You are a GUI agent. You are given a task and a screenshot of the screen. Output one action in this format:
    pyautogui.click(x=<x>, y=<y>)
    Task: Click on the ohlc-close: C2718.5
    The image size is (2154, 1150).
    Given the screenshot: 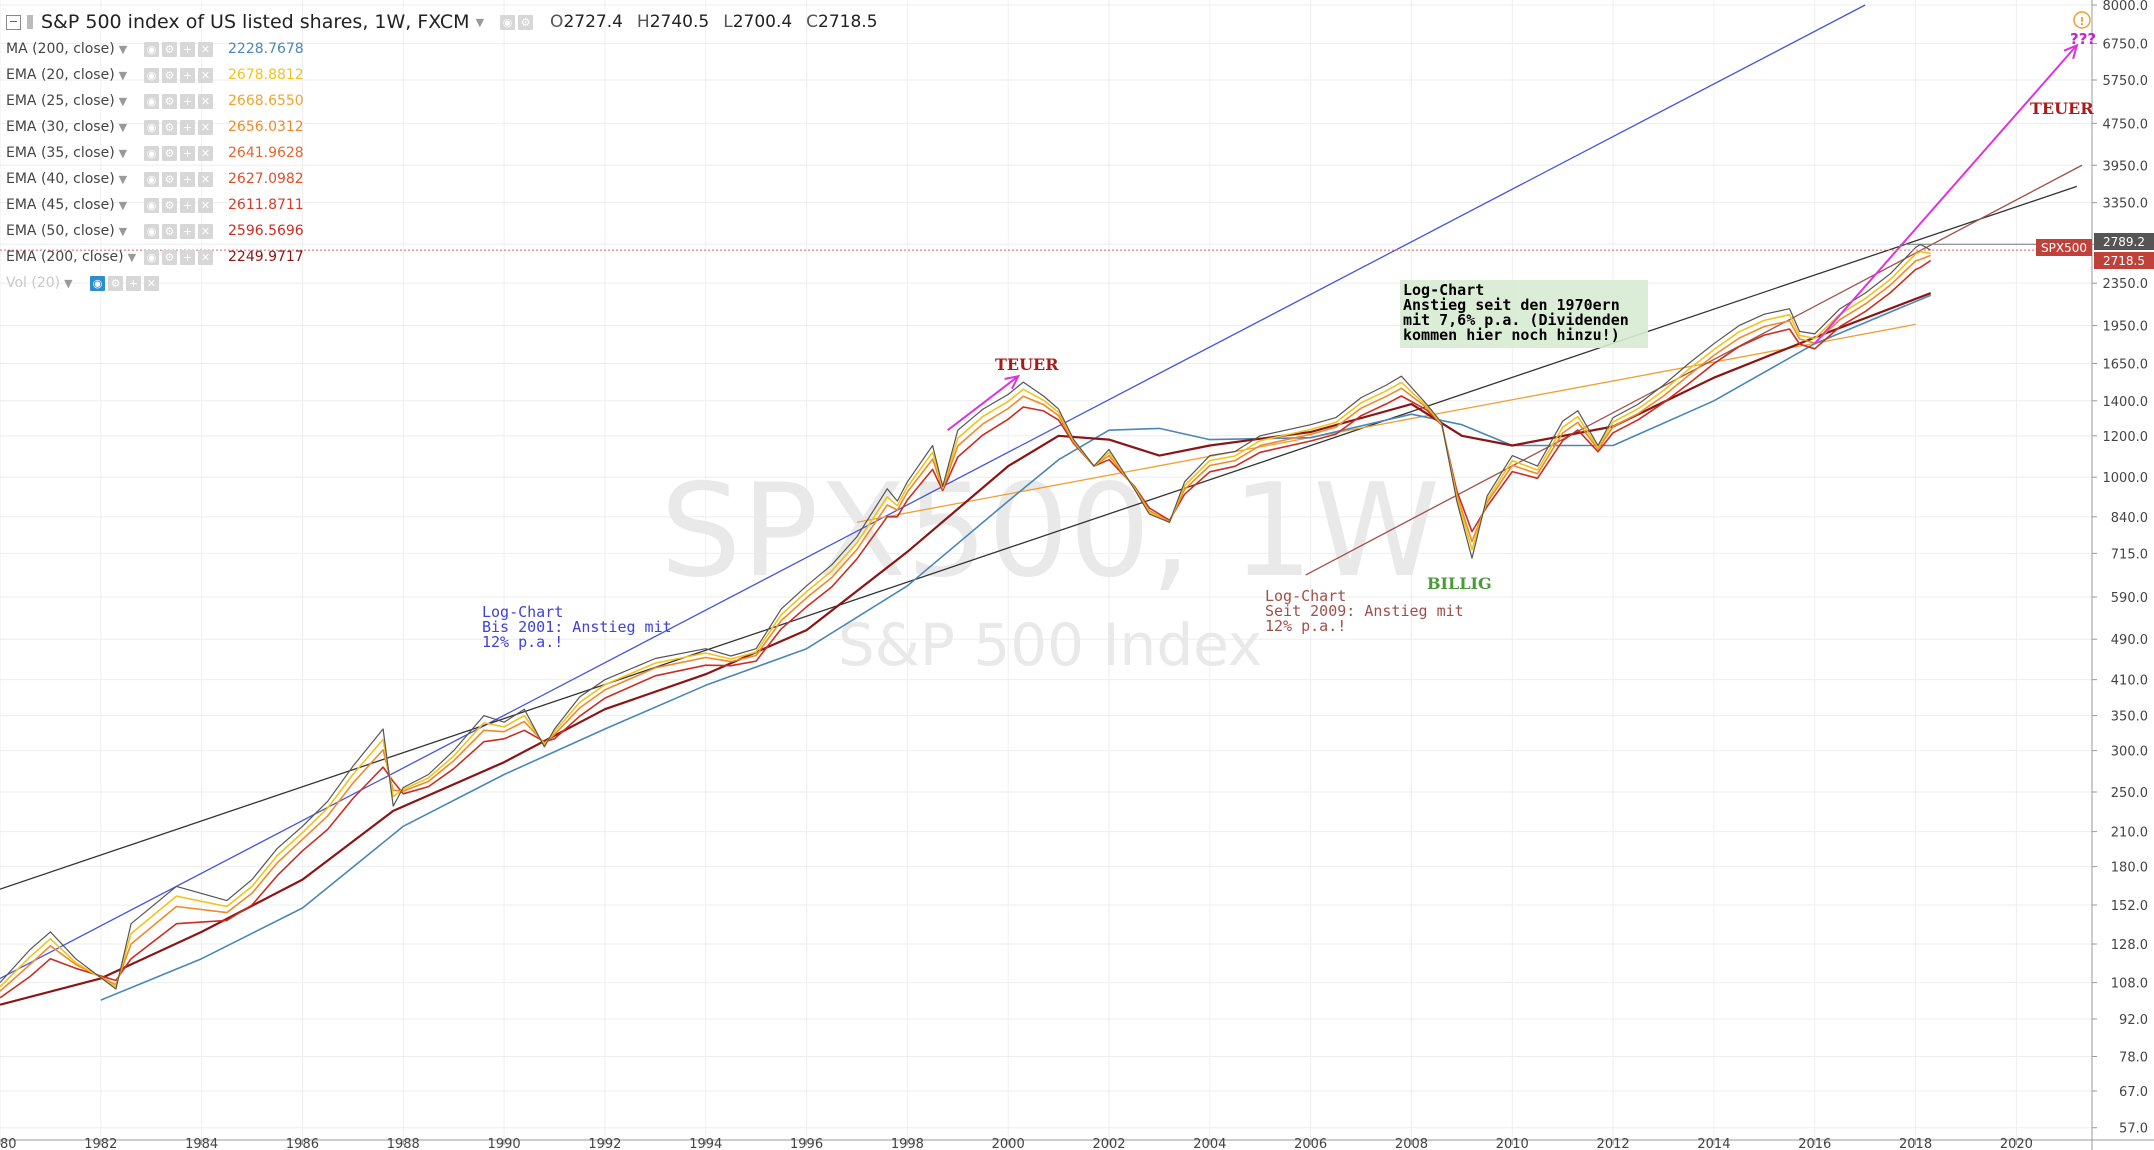 What is the action you would take?
    pyautogui.click(x=842, y=22)
    